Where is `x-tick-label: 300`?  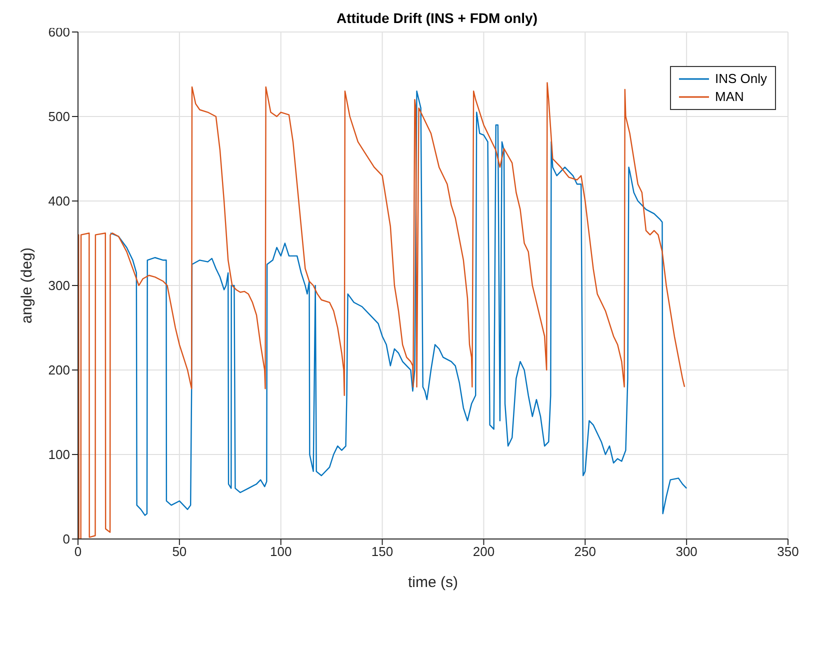 x-tick-label: 300 is located at coordinates (687, 552).